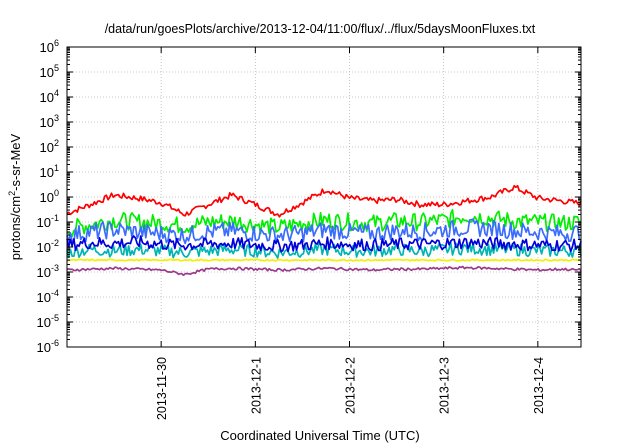 The width and height of the screenshot is (640, 448). I want to click on x-tick-label: 2013-12-4, so click(539, 385).